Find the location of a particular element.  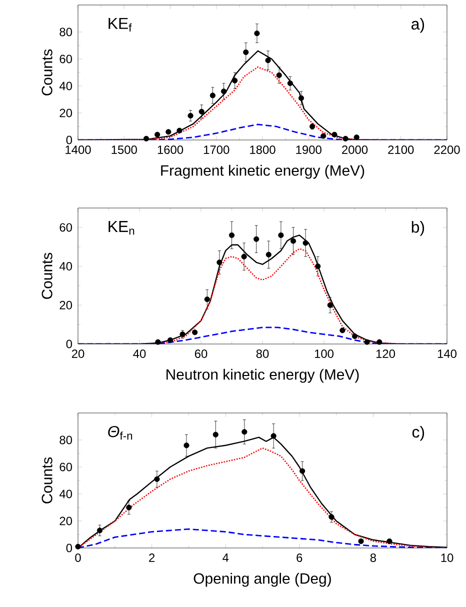

x-tick-label: 1900 is located at coordinates (309, 150).